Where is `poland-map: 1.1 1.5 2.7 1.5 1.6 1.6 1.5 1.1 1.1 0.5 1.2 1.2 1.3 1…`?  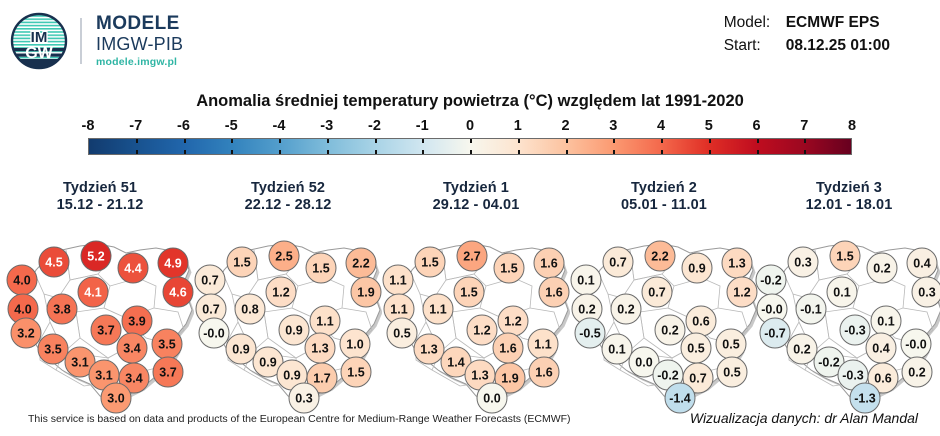
poland-map: 1.1 1.5 2.7 1.5 1.6 1.6 1.5 1.1 1.1 0.5 1.2 1.2 1.3 1… is located at coordinates (476, 317).